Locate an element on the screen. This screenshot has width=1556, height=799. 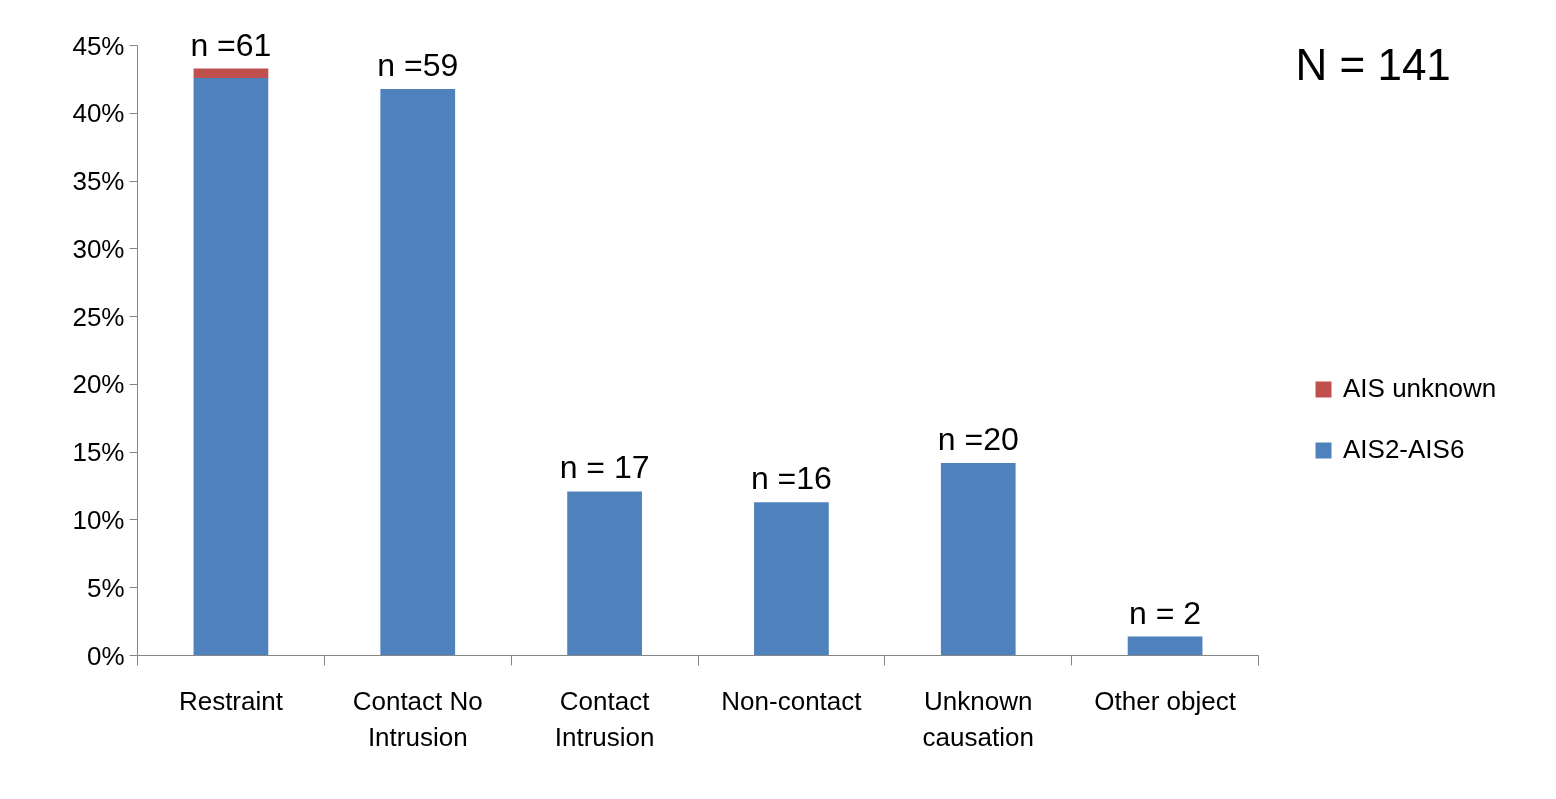
y-tick-label: 45% is located at coordinates (98, 45).